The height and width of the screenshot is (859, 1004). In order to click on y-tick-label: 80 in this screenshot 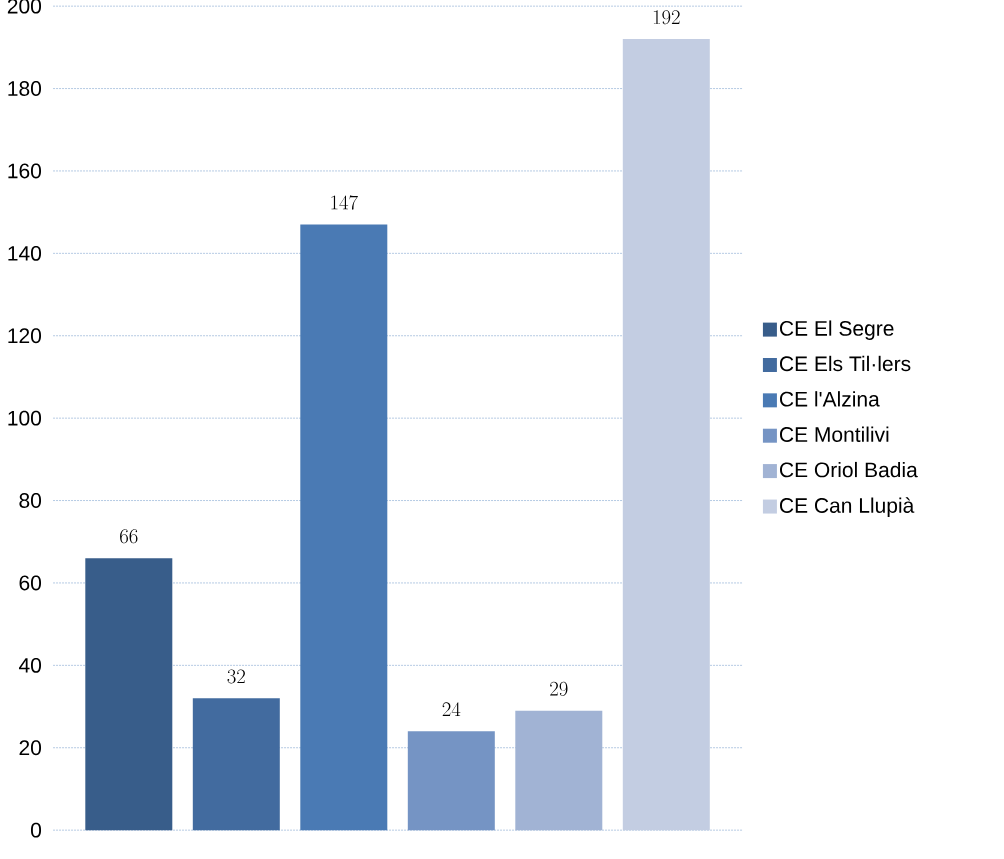, I will do `click(30, 500)`.